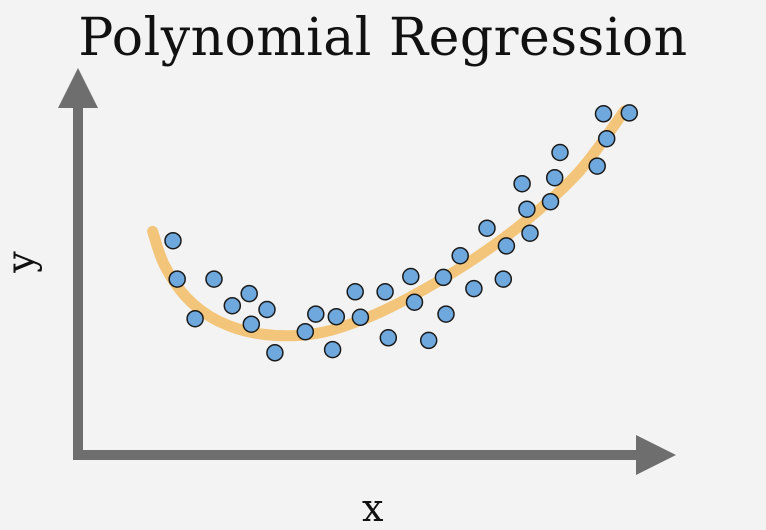 The width and height of the screenshot is (766, 530). What do you see at coordinates (383, 38) in the screenshot?
I see `diagram-title: Polynomial Regression` at bounding box center [383, 38].